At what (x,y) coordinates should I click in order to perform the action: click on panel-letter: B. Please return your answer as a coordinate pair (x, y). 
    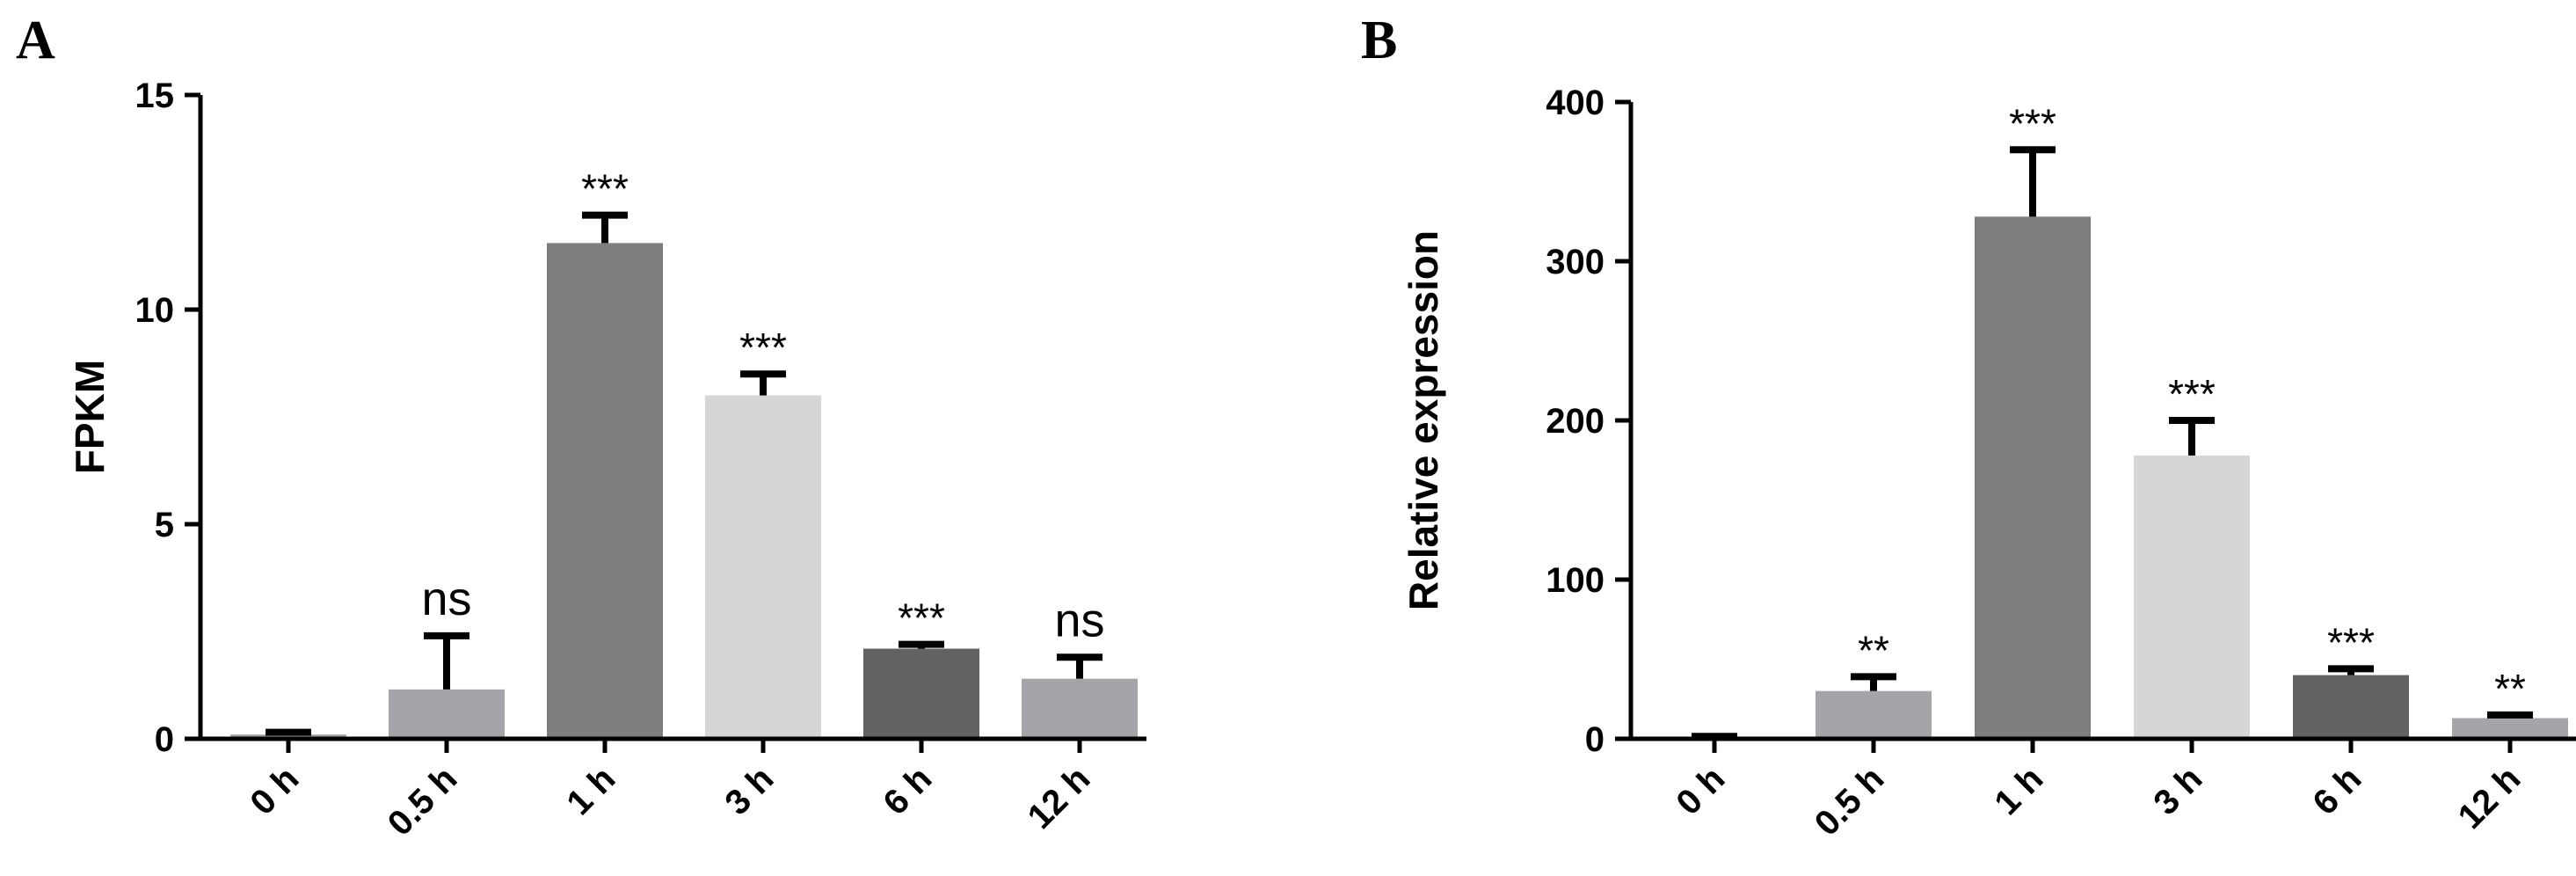
    Looking at the image, I should click on (1379, 40).